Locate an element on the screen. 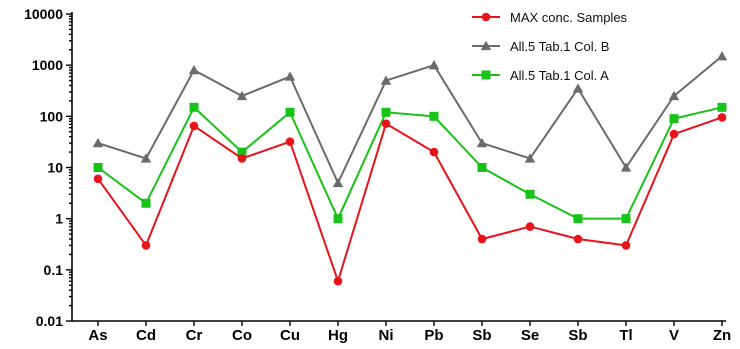 This screenshot has height=349, width=740. x-tick-label: Hg is located at coordinates (338, 335).